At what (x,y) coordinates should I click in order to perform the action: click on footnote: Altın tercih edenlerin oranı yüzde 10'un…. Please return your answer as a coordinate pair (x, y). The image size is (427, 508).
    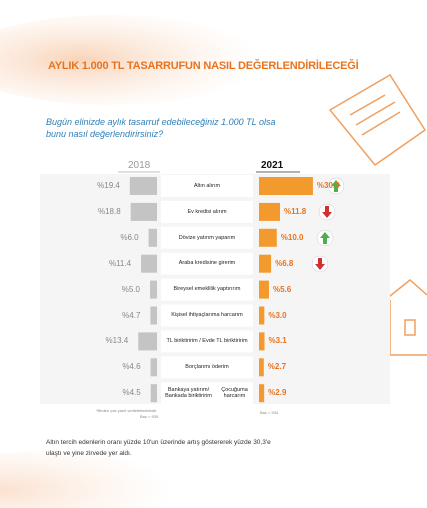
    Looking at the image, I should click on (158, 448).